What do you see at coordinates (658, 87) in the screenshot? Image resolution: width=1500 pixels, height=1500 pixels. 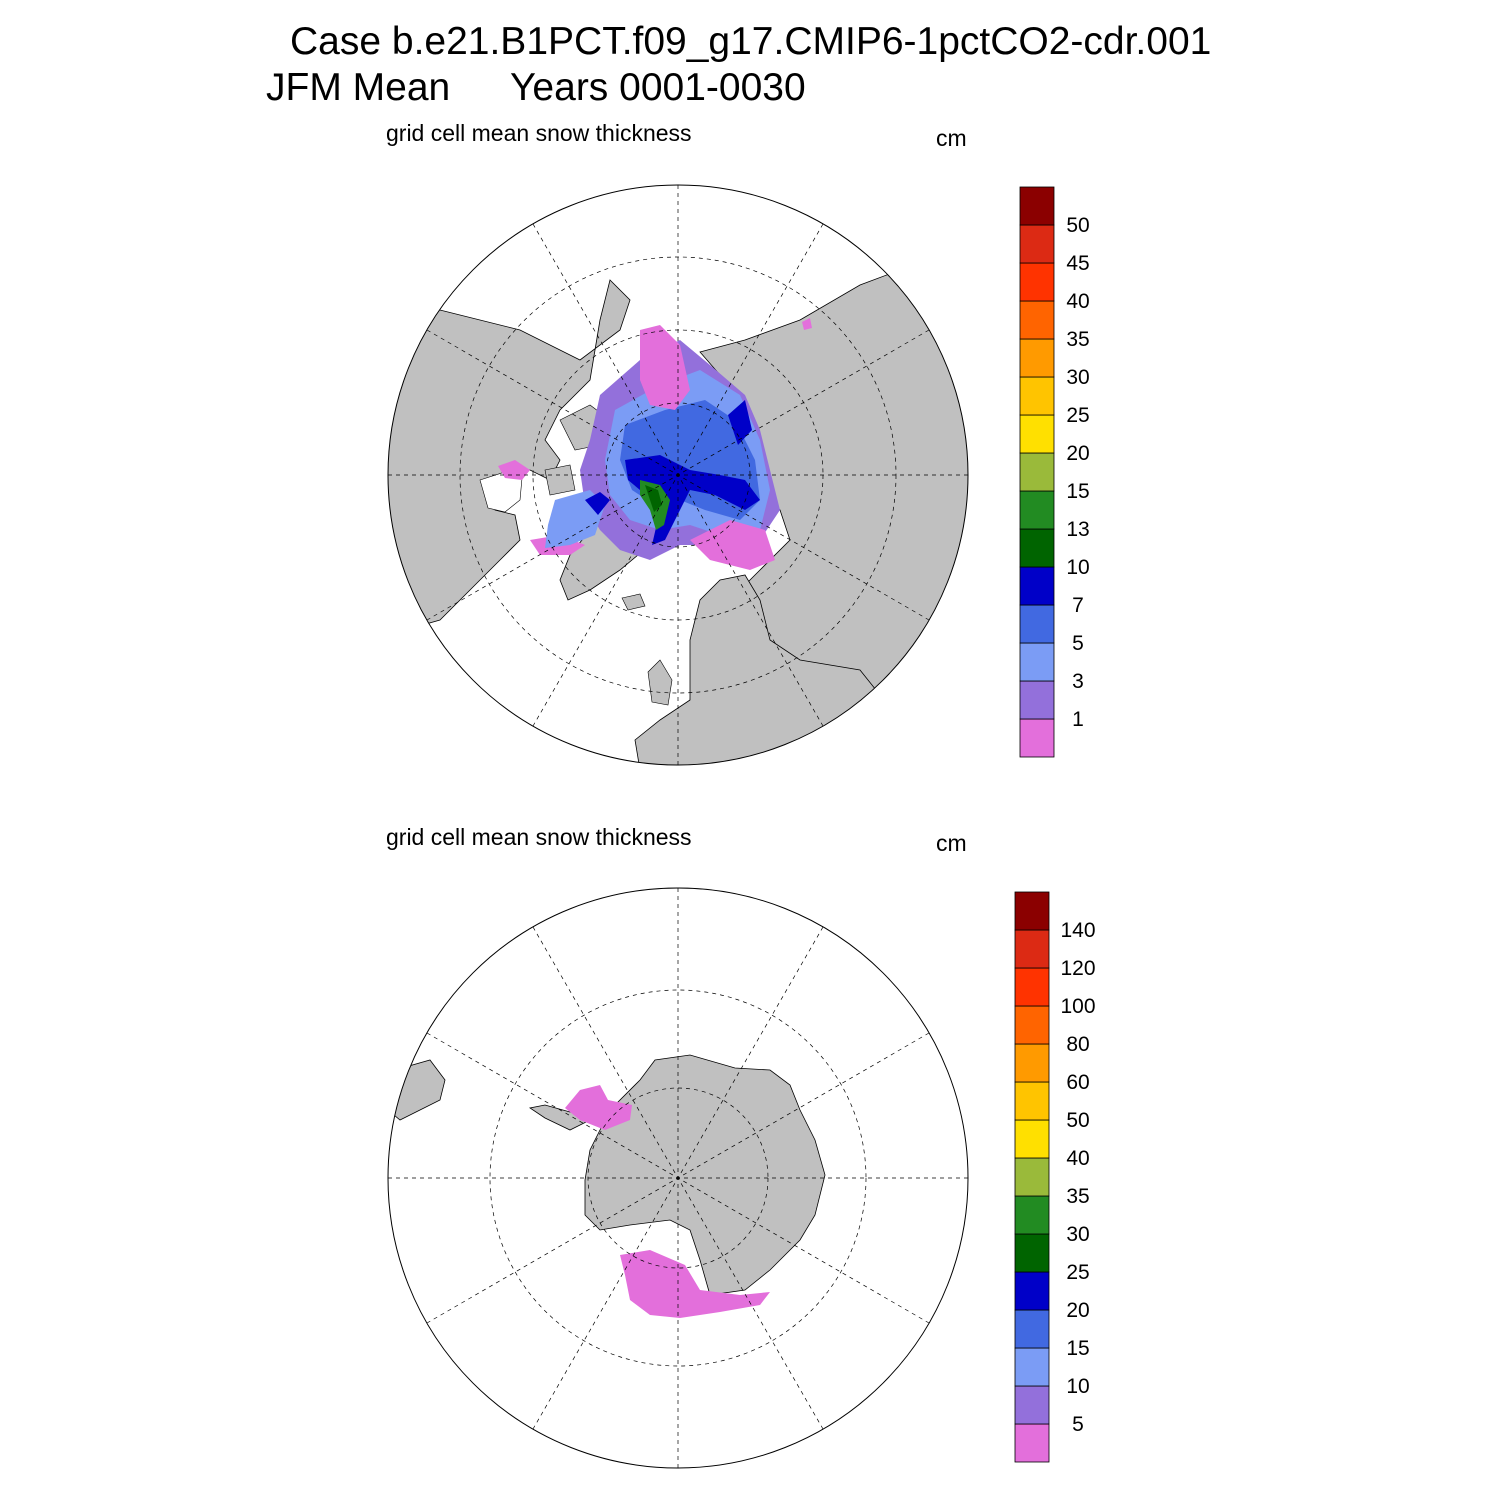 I see `years-title: Years 0001-0030` at bounding box center [658, 87].